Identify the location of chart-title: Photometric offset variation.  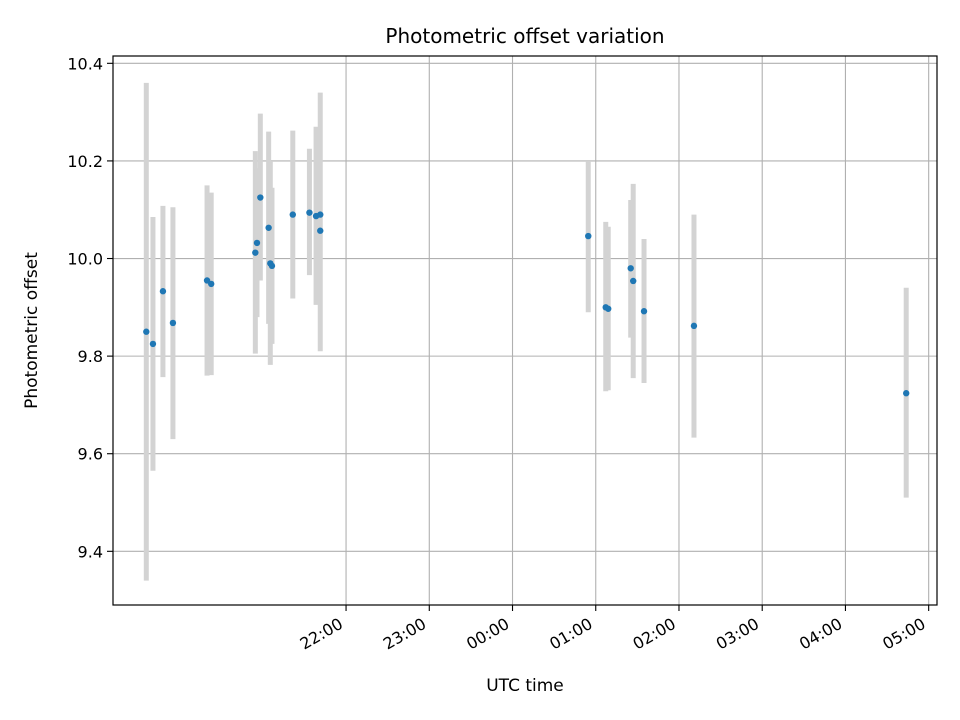
(524, 36).